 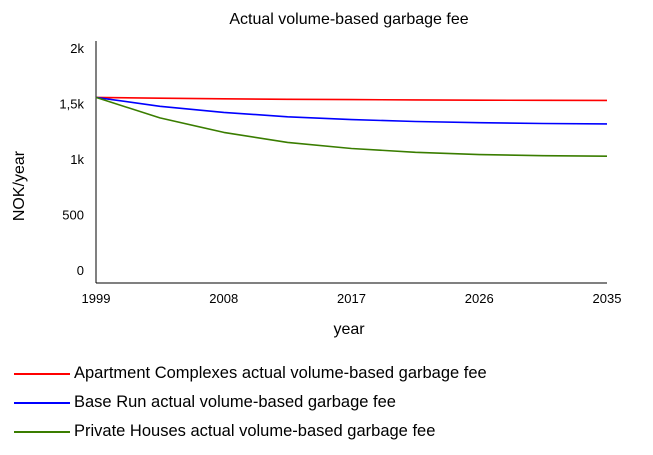 What do you see at coordinates (607, 298) in the screenshot?
I see `x-tick-label: 2035` at bounding box center [607, 298].